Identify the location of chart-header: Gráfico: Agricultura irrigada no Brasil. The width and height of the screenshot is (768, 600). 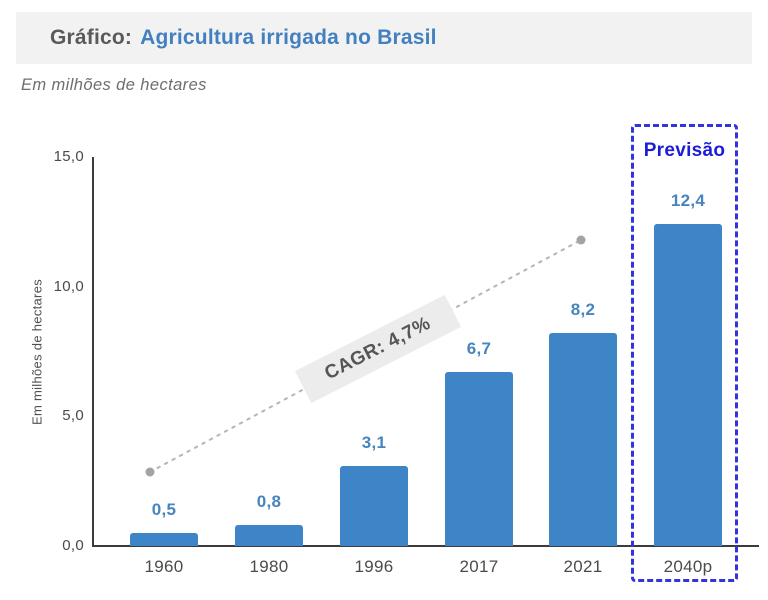
(384, 38).